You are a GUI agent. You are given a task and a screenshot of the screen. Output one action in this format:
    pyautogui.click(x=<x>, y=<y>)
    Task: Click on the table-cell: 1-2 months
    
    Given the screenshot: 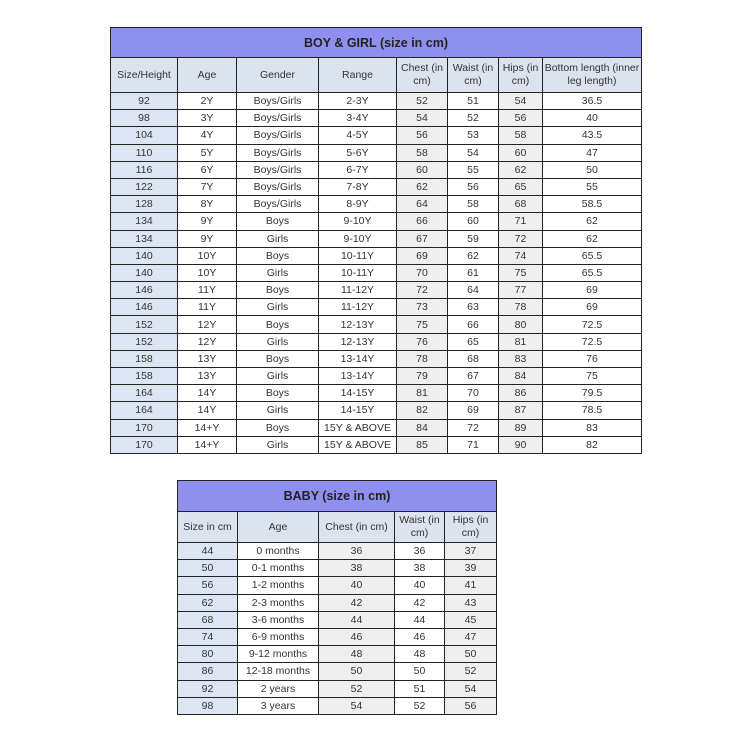 What is the action you would take?
    pyautogui.click(x=278, y=585)
    